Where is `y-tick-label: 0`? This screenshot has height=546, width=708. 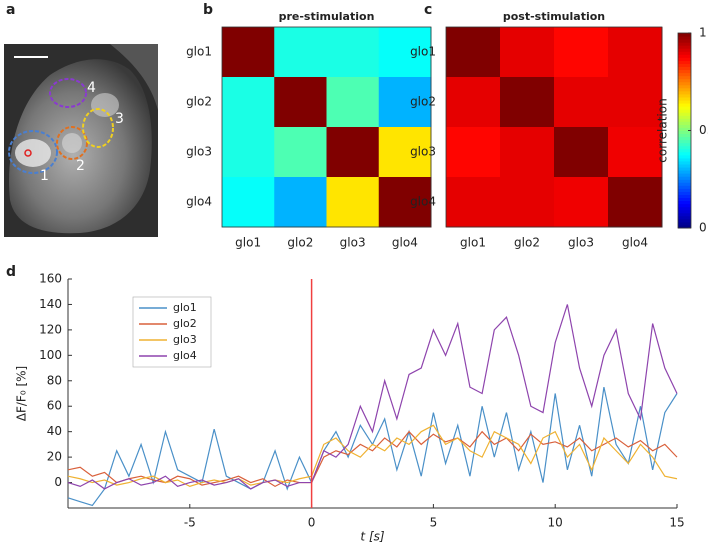
y-tick-label: 0 is located at coordinates (58, 482).